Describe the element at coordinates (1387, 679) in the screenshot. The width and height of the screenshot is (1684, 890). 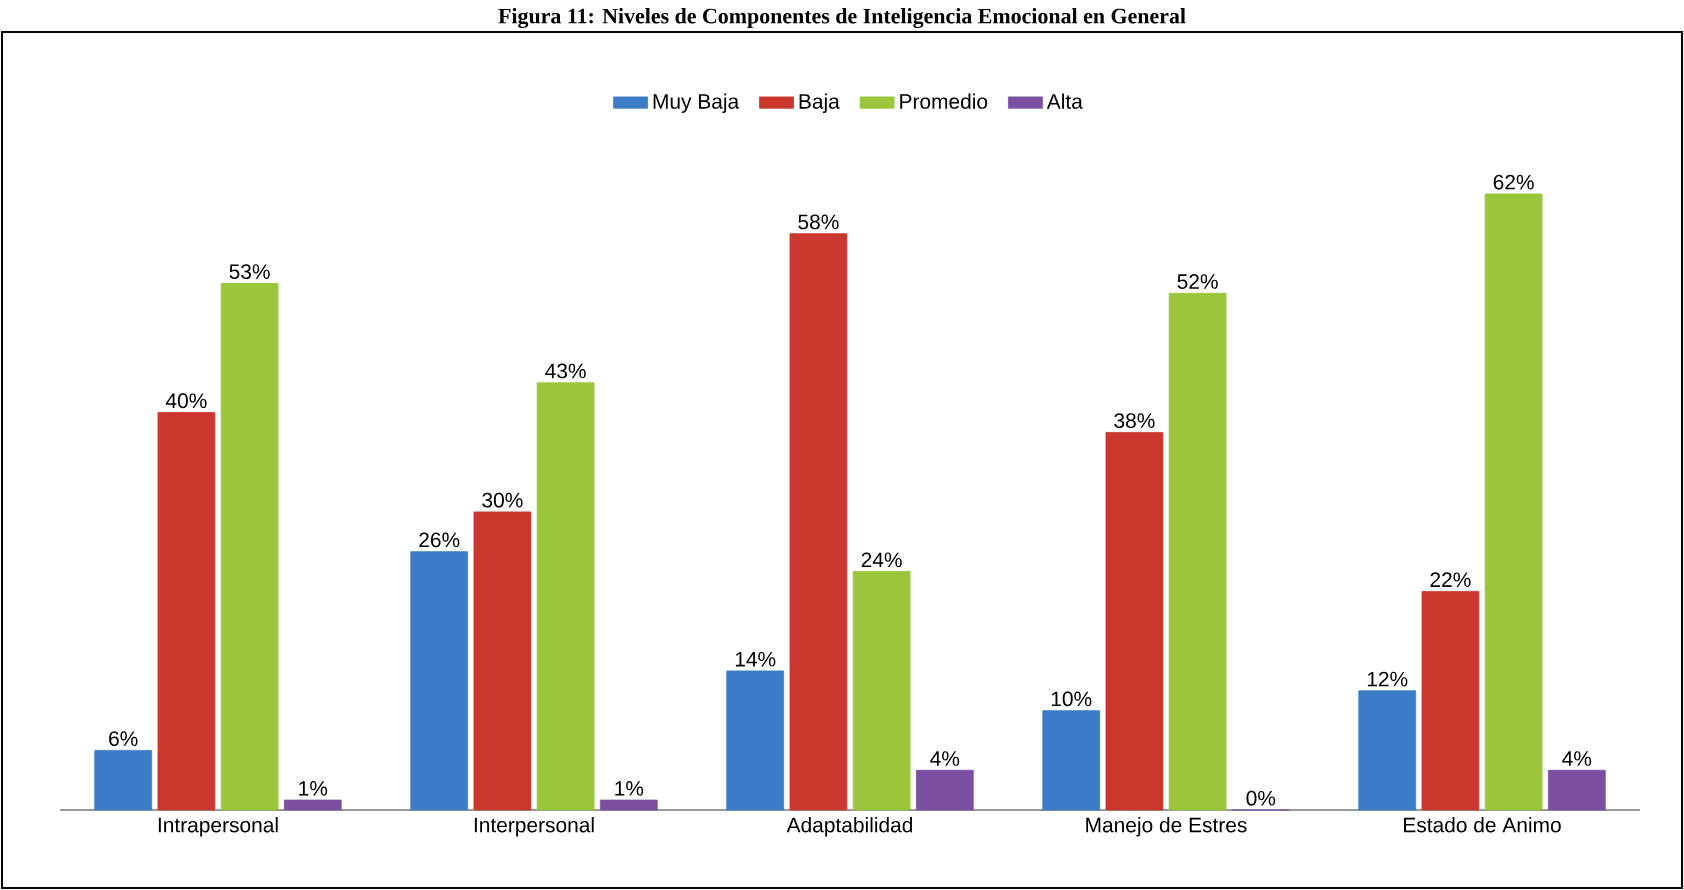
I see `data-label: 12%` at that location.